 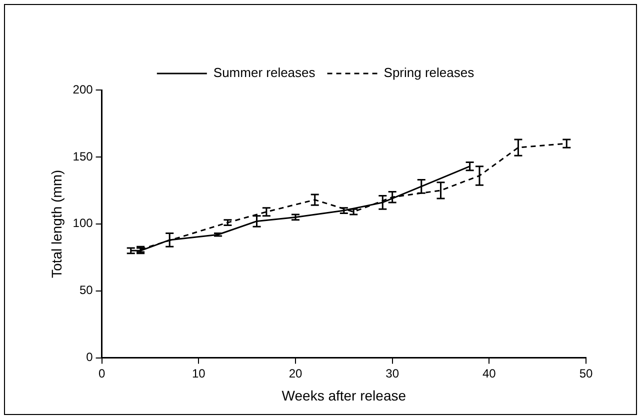 I want to click on x-tick-label: 50, so click(x=586, y=373).